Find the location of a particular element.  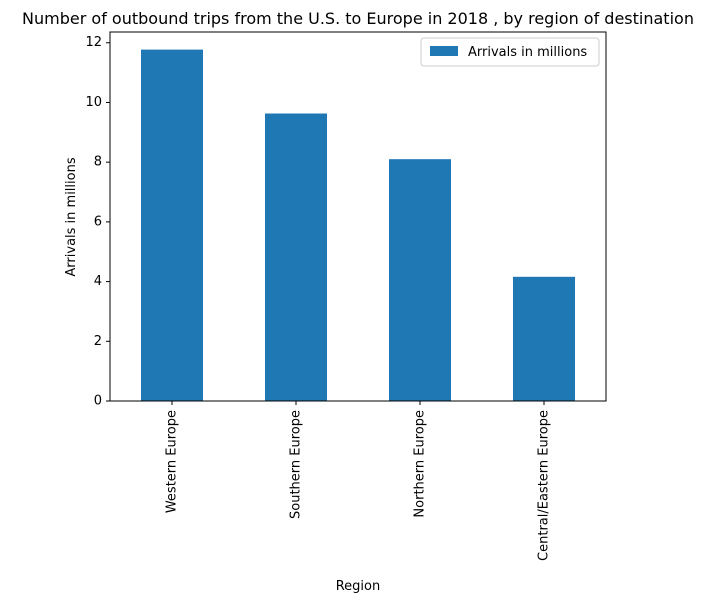

bar-western-europe is located at coordinates (172, 225).